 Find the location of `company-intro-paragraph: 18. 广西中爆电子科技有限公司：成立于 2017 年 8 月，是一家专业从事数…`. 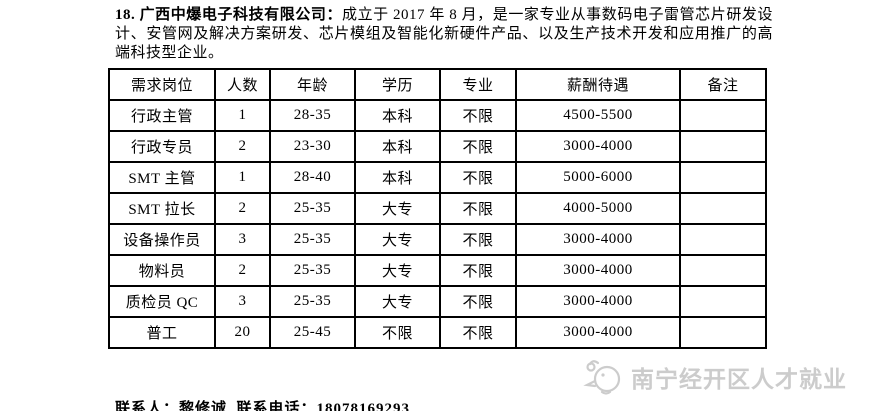

company-intro-paragraph: 18. 广西中爆电子科技有限公司：成立于 2017 年 8 月，是一家专业从事数… is located at coordinates (444, 34).